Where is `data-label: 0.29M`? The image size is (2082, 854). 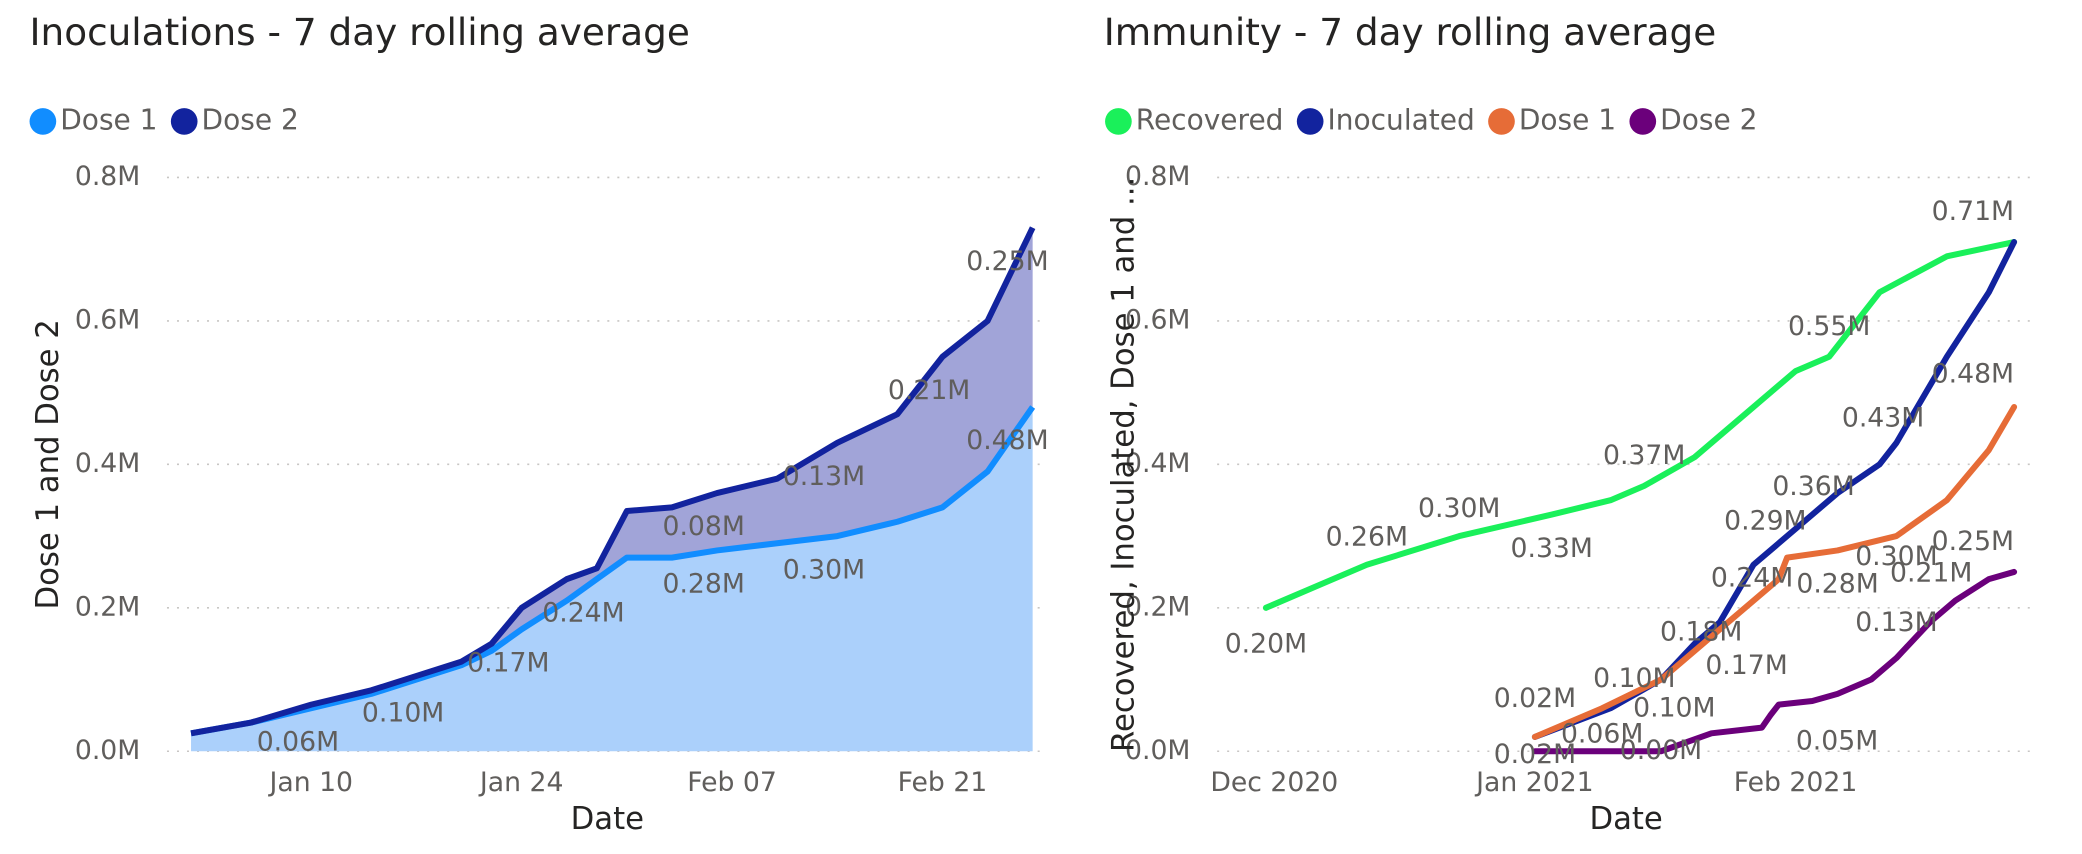
data-label: 0.29M is located at coordinates (1765, 520).